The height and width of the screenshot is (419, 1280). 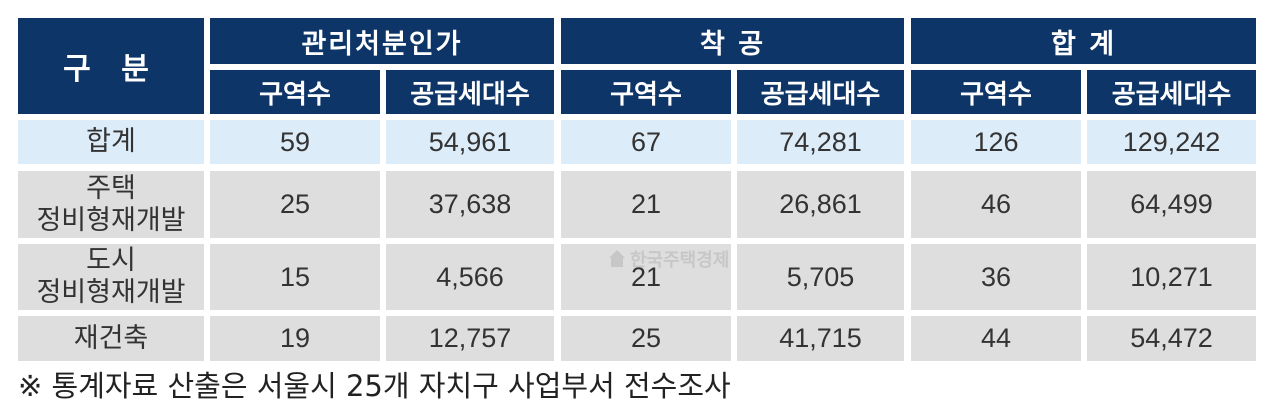 What do you see at coordinates (617, 259) in the screenshot?
I see `house-icon` at bounding box center [617, 259].